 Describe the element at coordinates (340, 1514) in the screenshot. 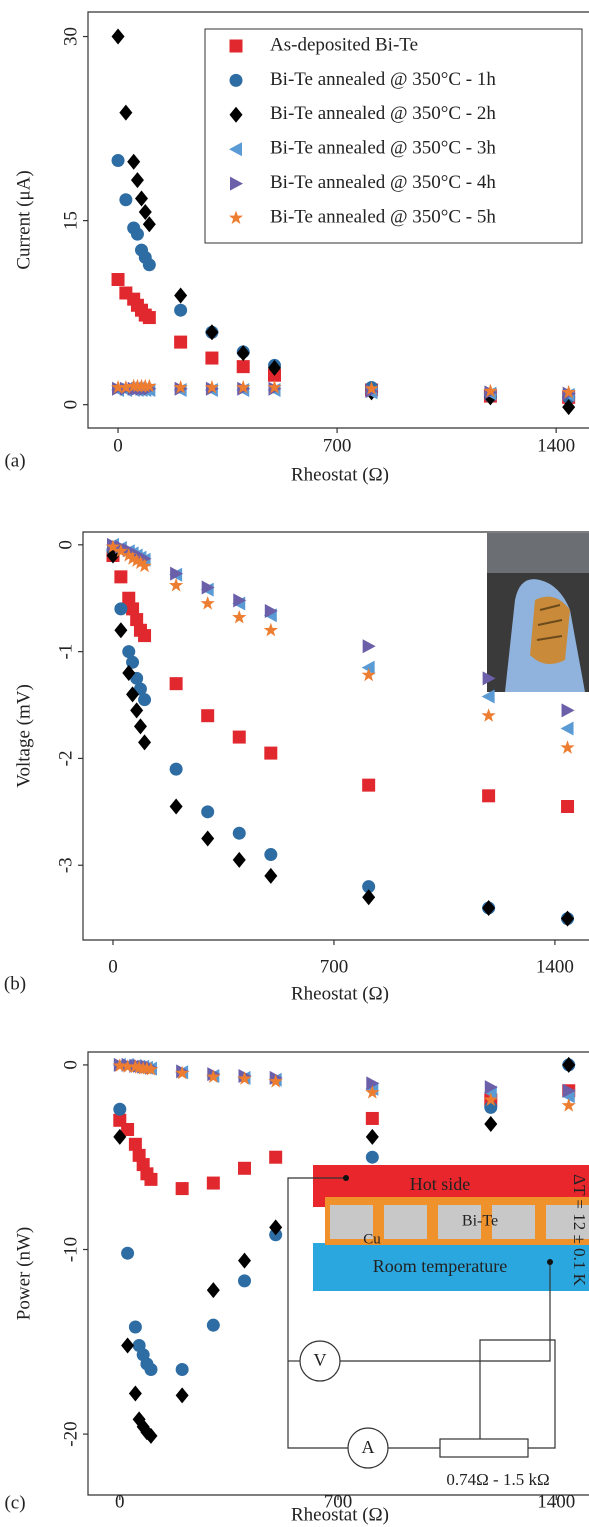

I see `x-axis-label: Rheostat (Ω)` at that location.